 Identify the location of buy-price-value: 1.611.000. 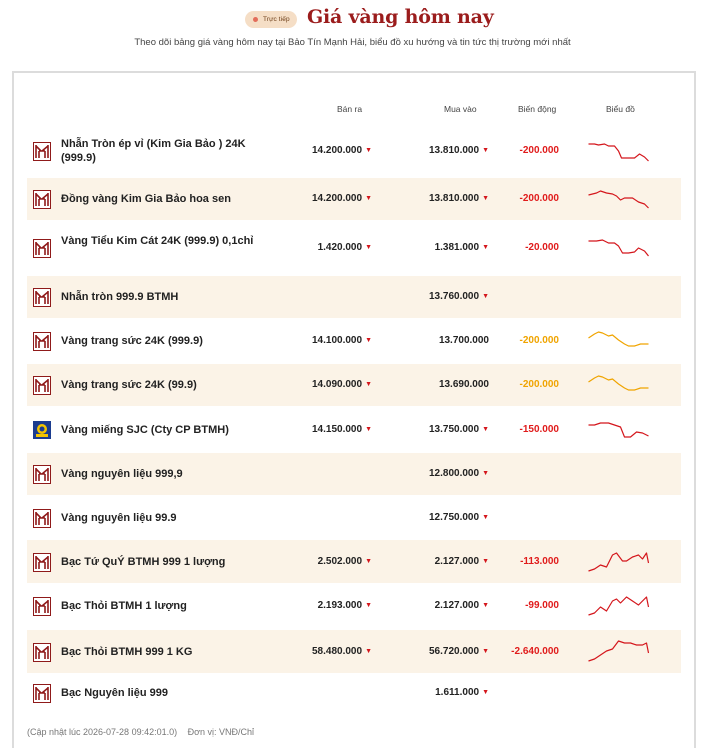
(457, 692).